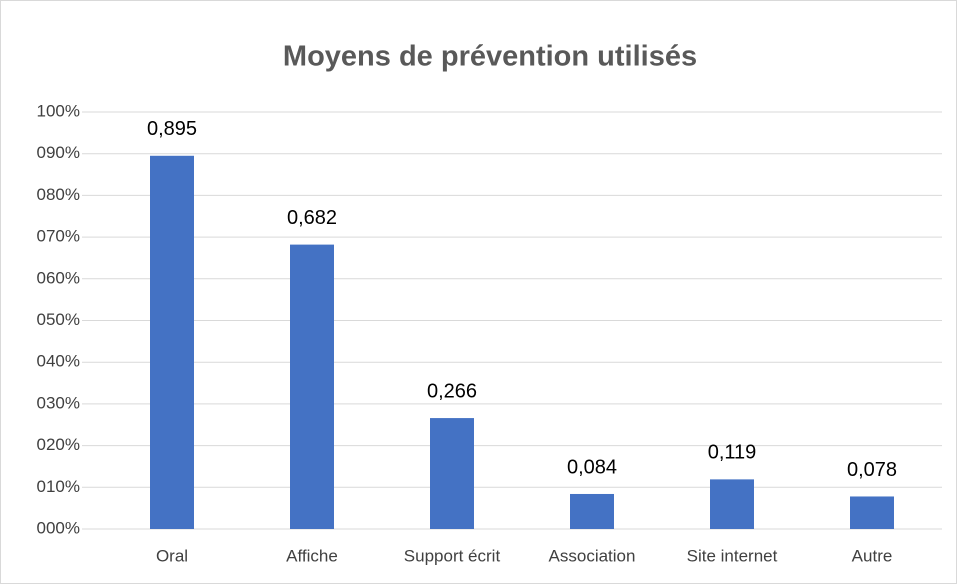 The width and height of the screenshot is (957, 584). What do you see at coordinates (490, 57) in the screenshot?
I see `chart-title: Moyens de prévention utilisés` at bounding box center [490, 57].